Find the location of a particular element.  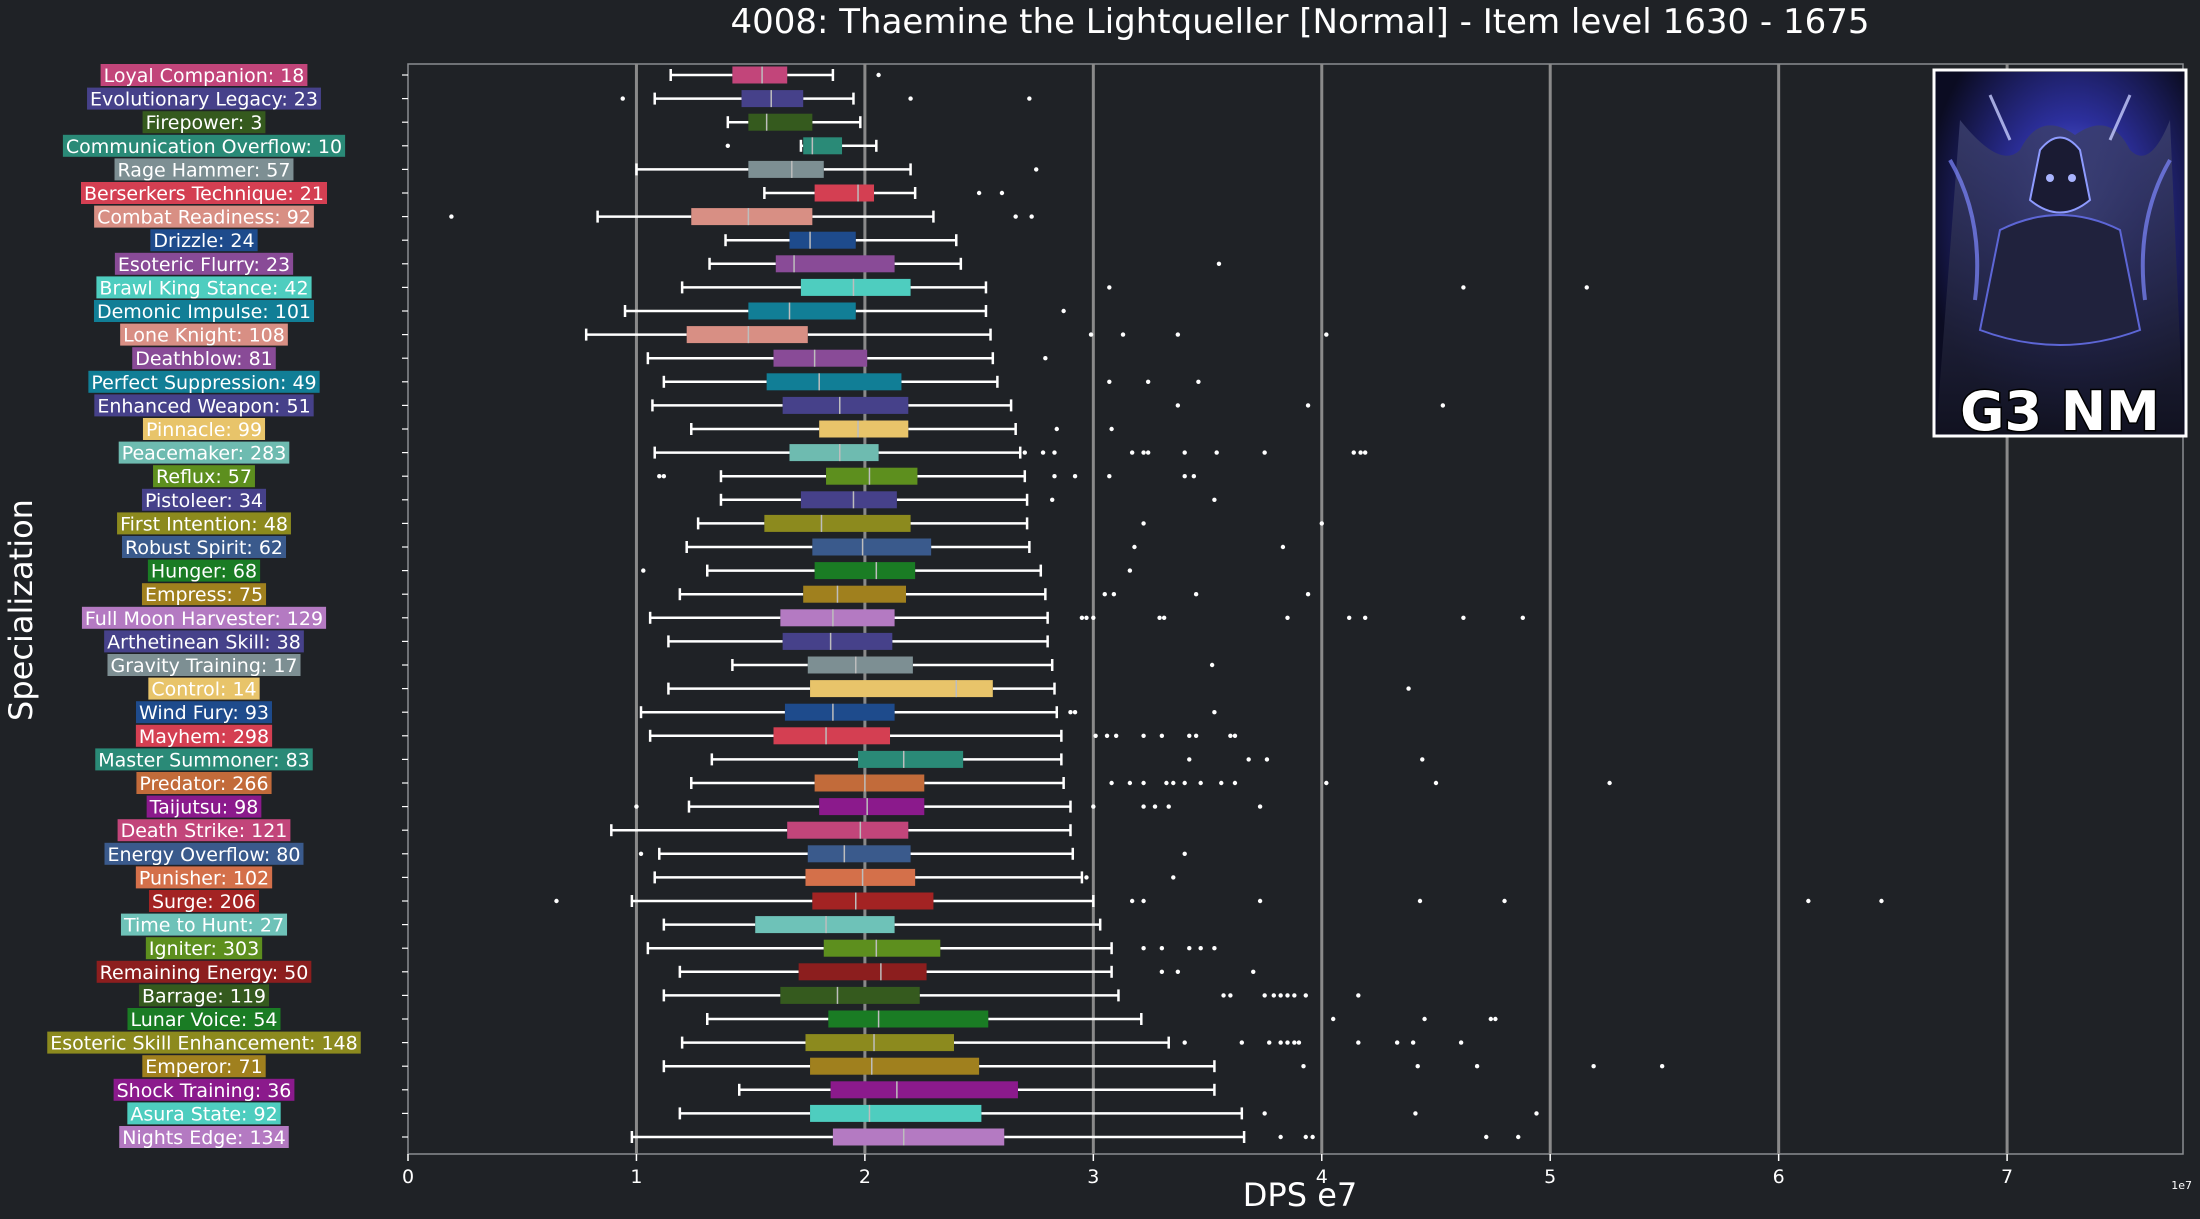

x-tick-label: 5 is located at coordinates (1550, 1177).